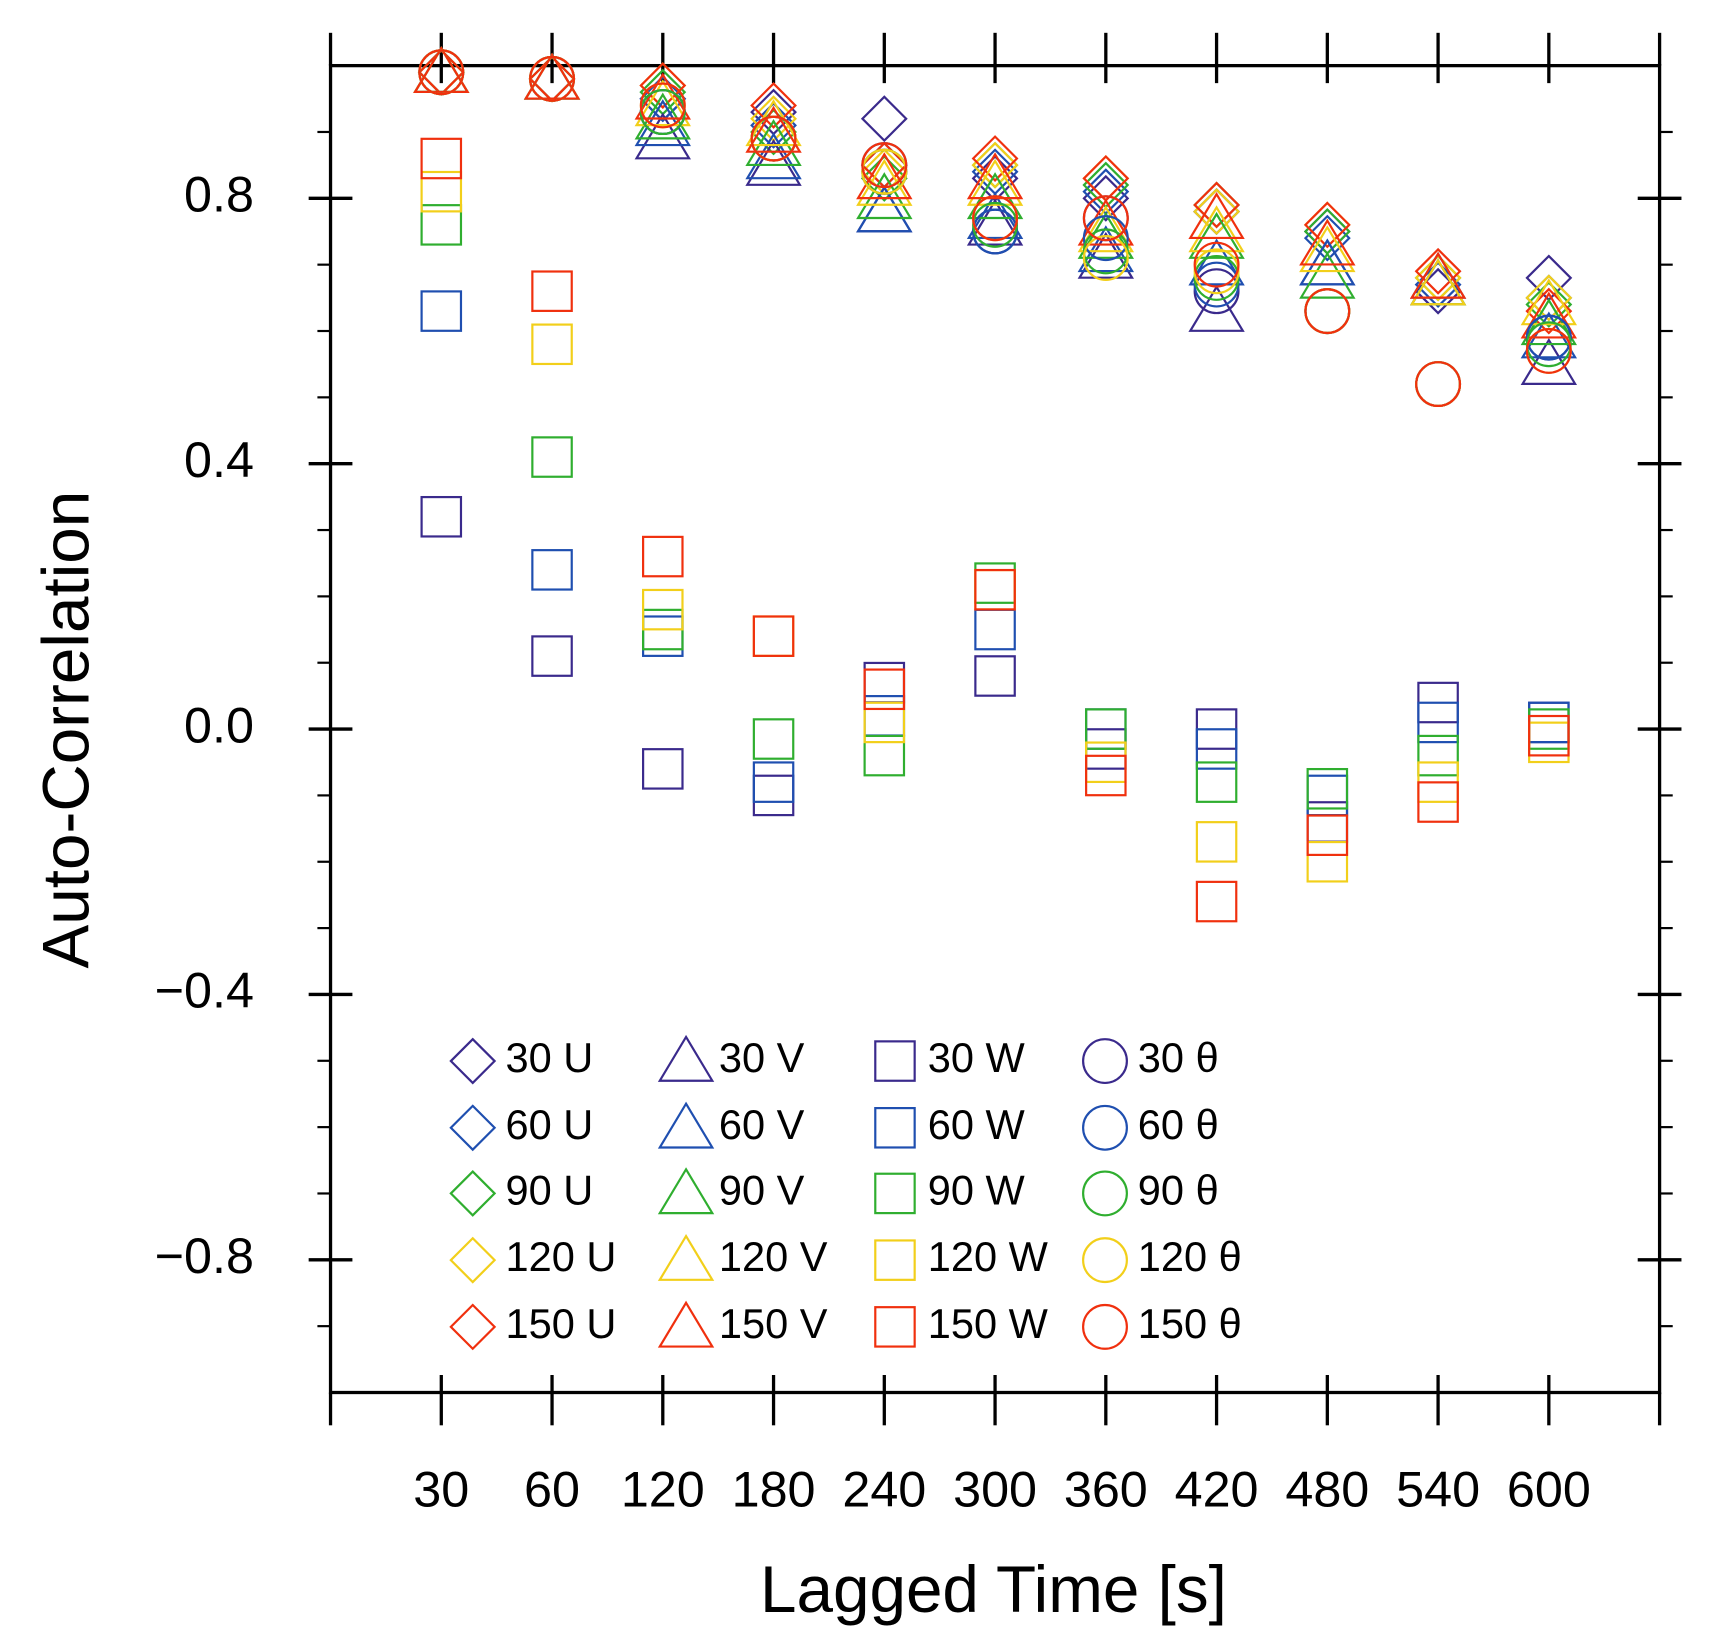 This screenshot has width=1709, height=1643. Describe the element at coordinates (774, 1488) in the screenshot. I see `x-tick-label: 180` at that location.